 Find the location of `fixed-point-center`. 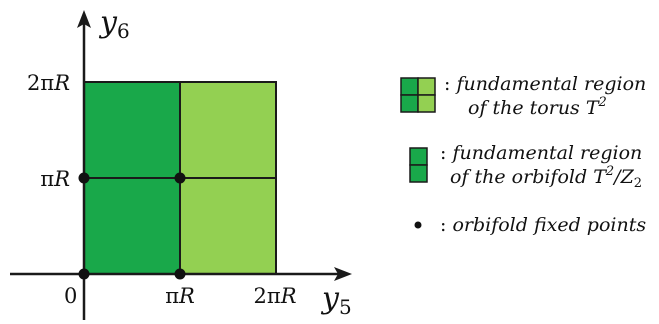

fixed-point-center is located at coordinates (180, 178).